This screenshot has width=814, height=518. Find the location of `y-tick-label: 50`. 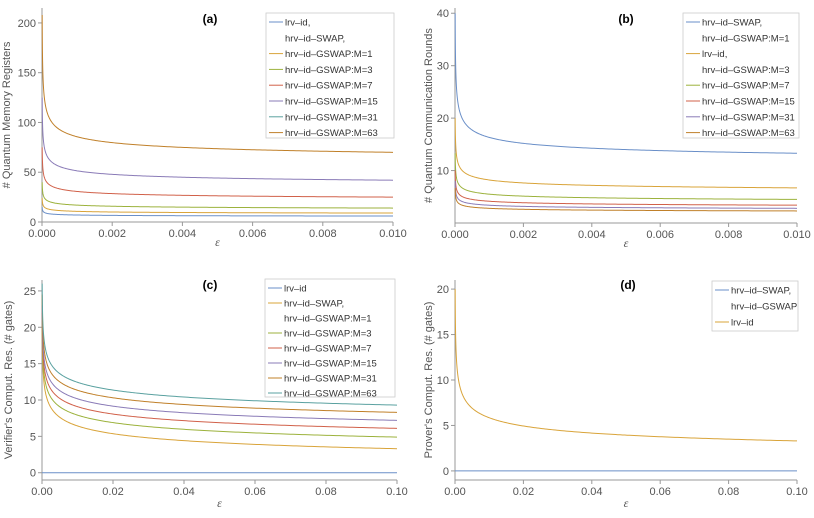

y-tick-label: 50 is located at coordinates (30, 173).